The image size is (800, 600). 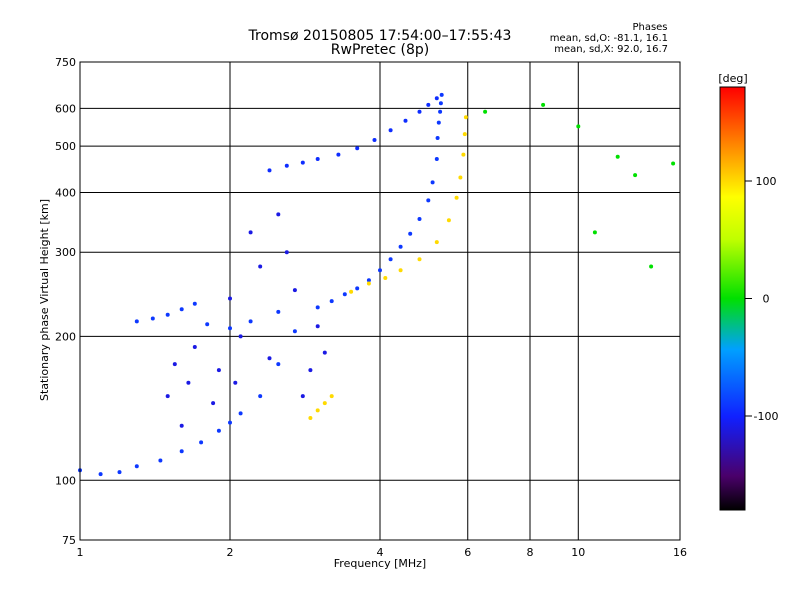 I want to click on y-tick-label: 750, so click(x=65, y=62).